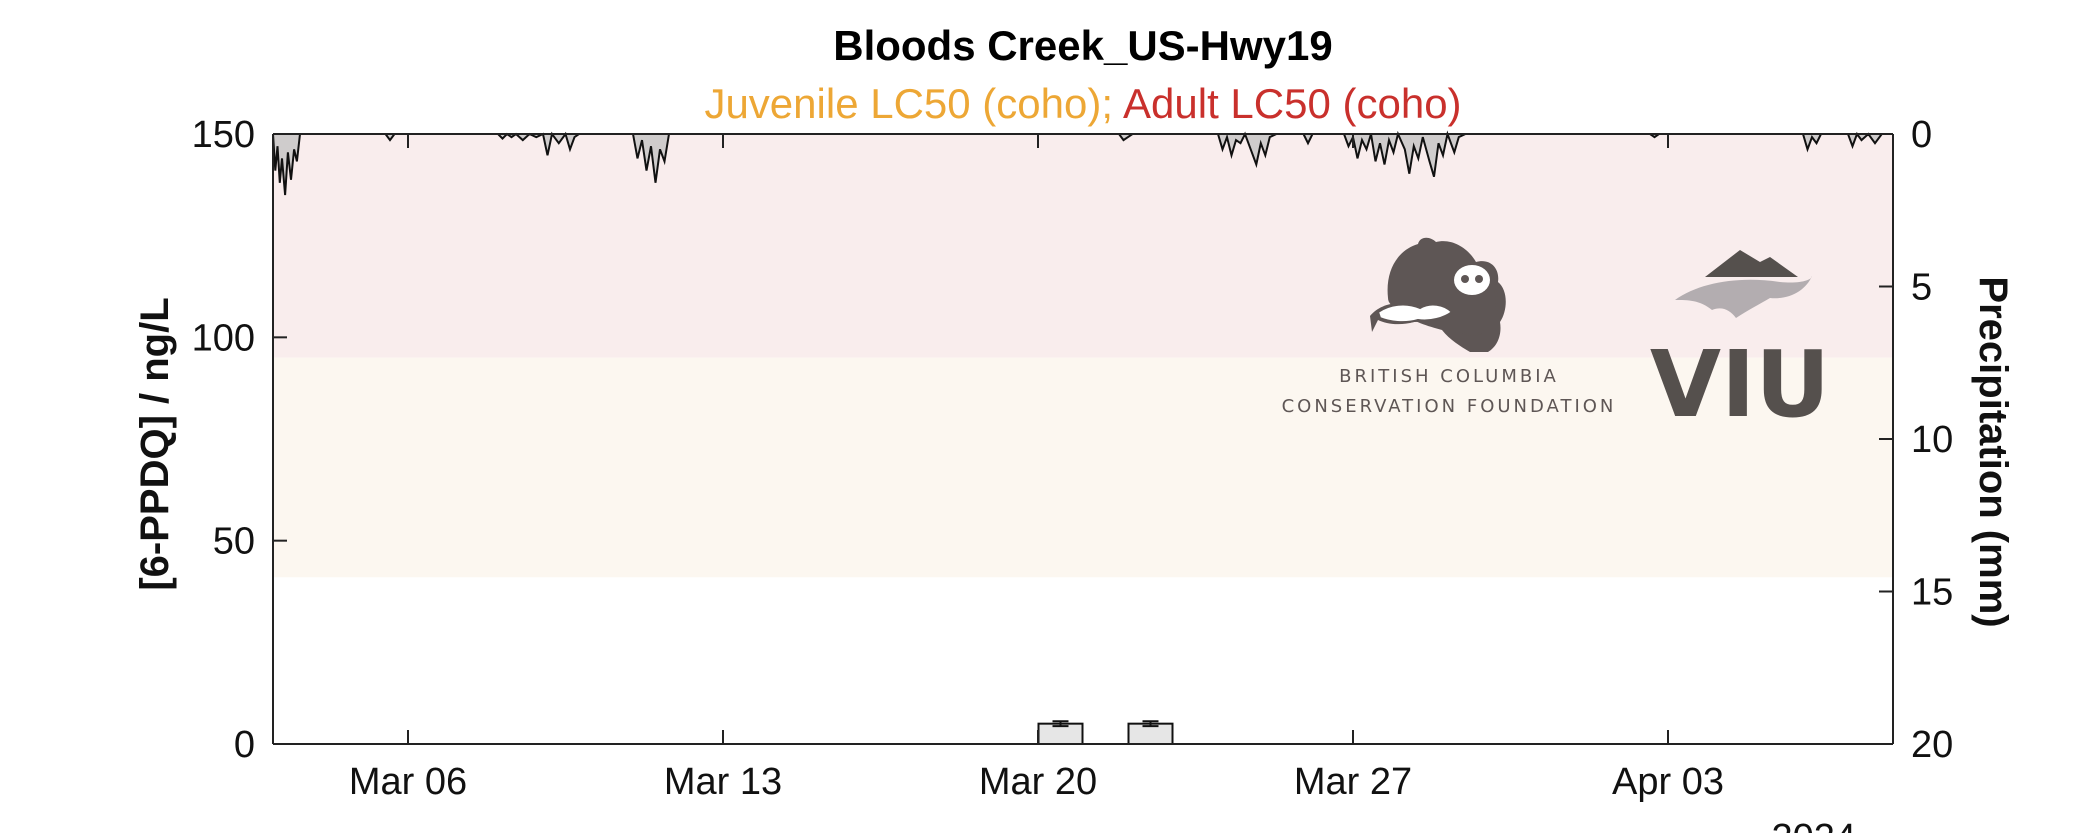  What do you see at coordinates (1038, 782) in the screenshot?
I see `x-tick-label: Mar 20` at bounding box center [1038, 782].